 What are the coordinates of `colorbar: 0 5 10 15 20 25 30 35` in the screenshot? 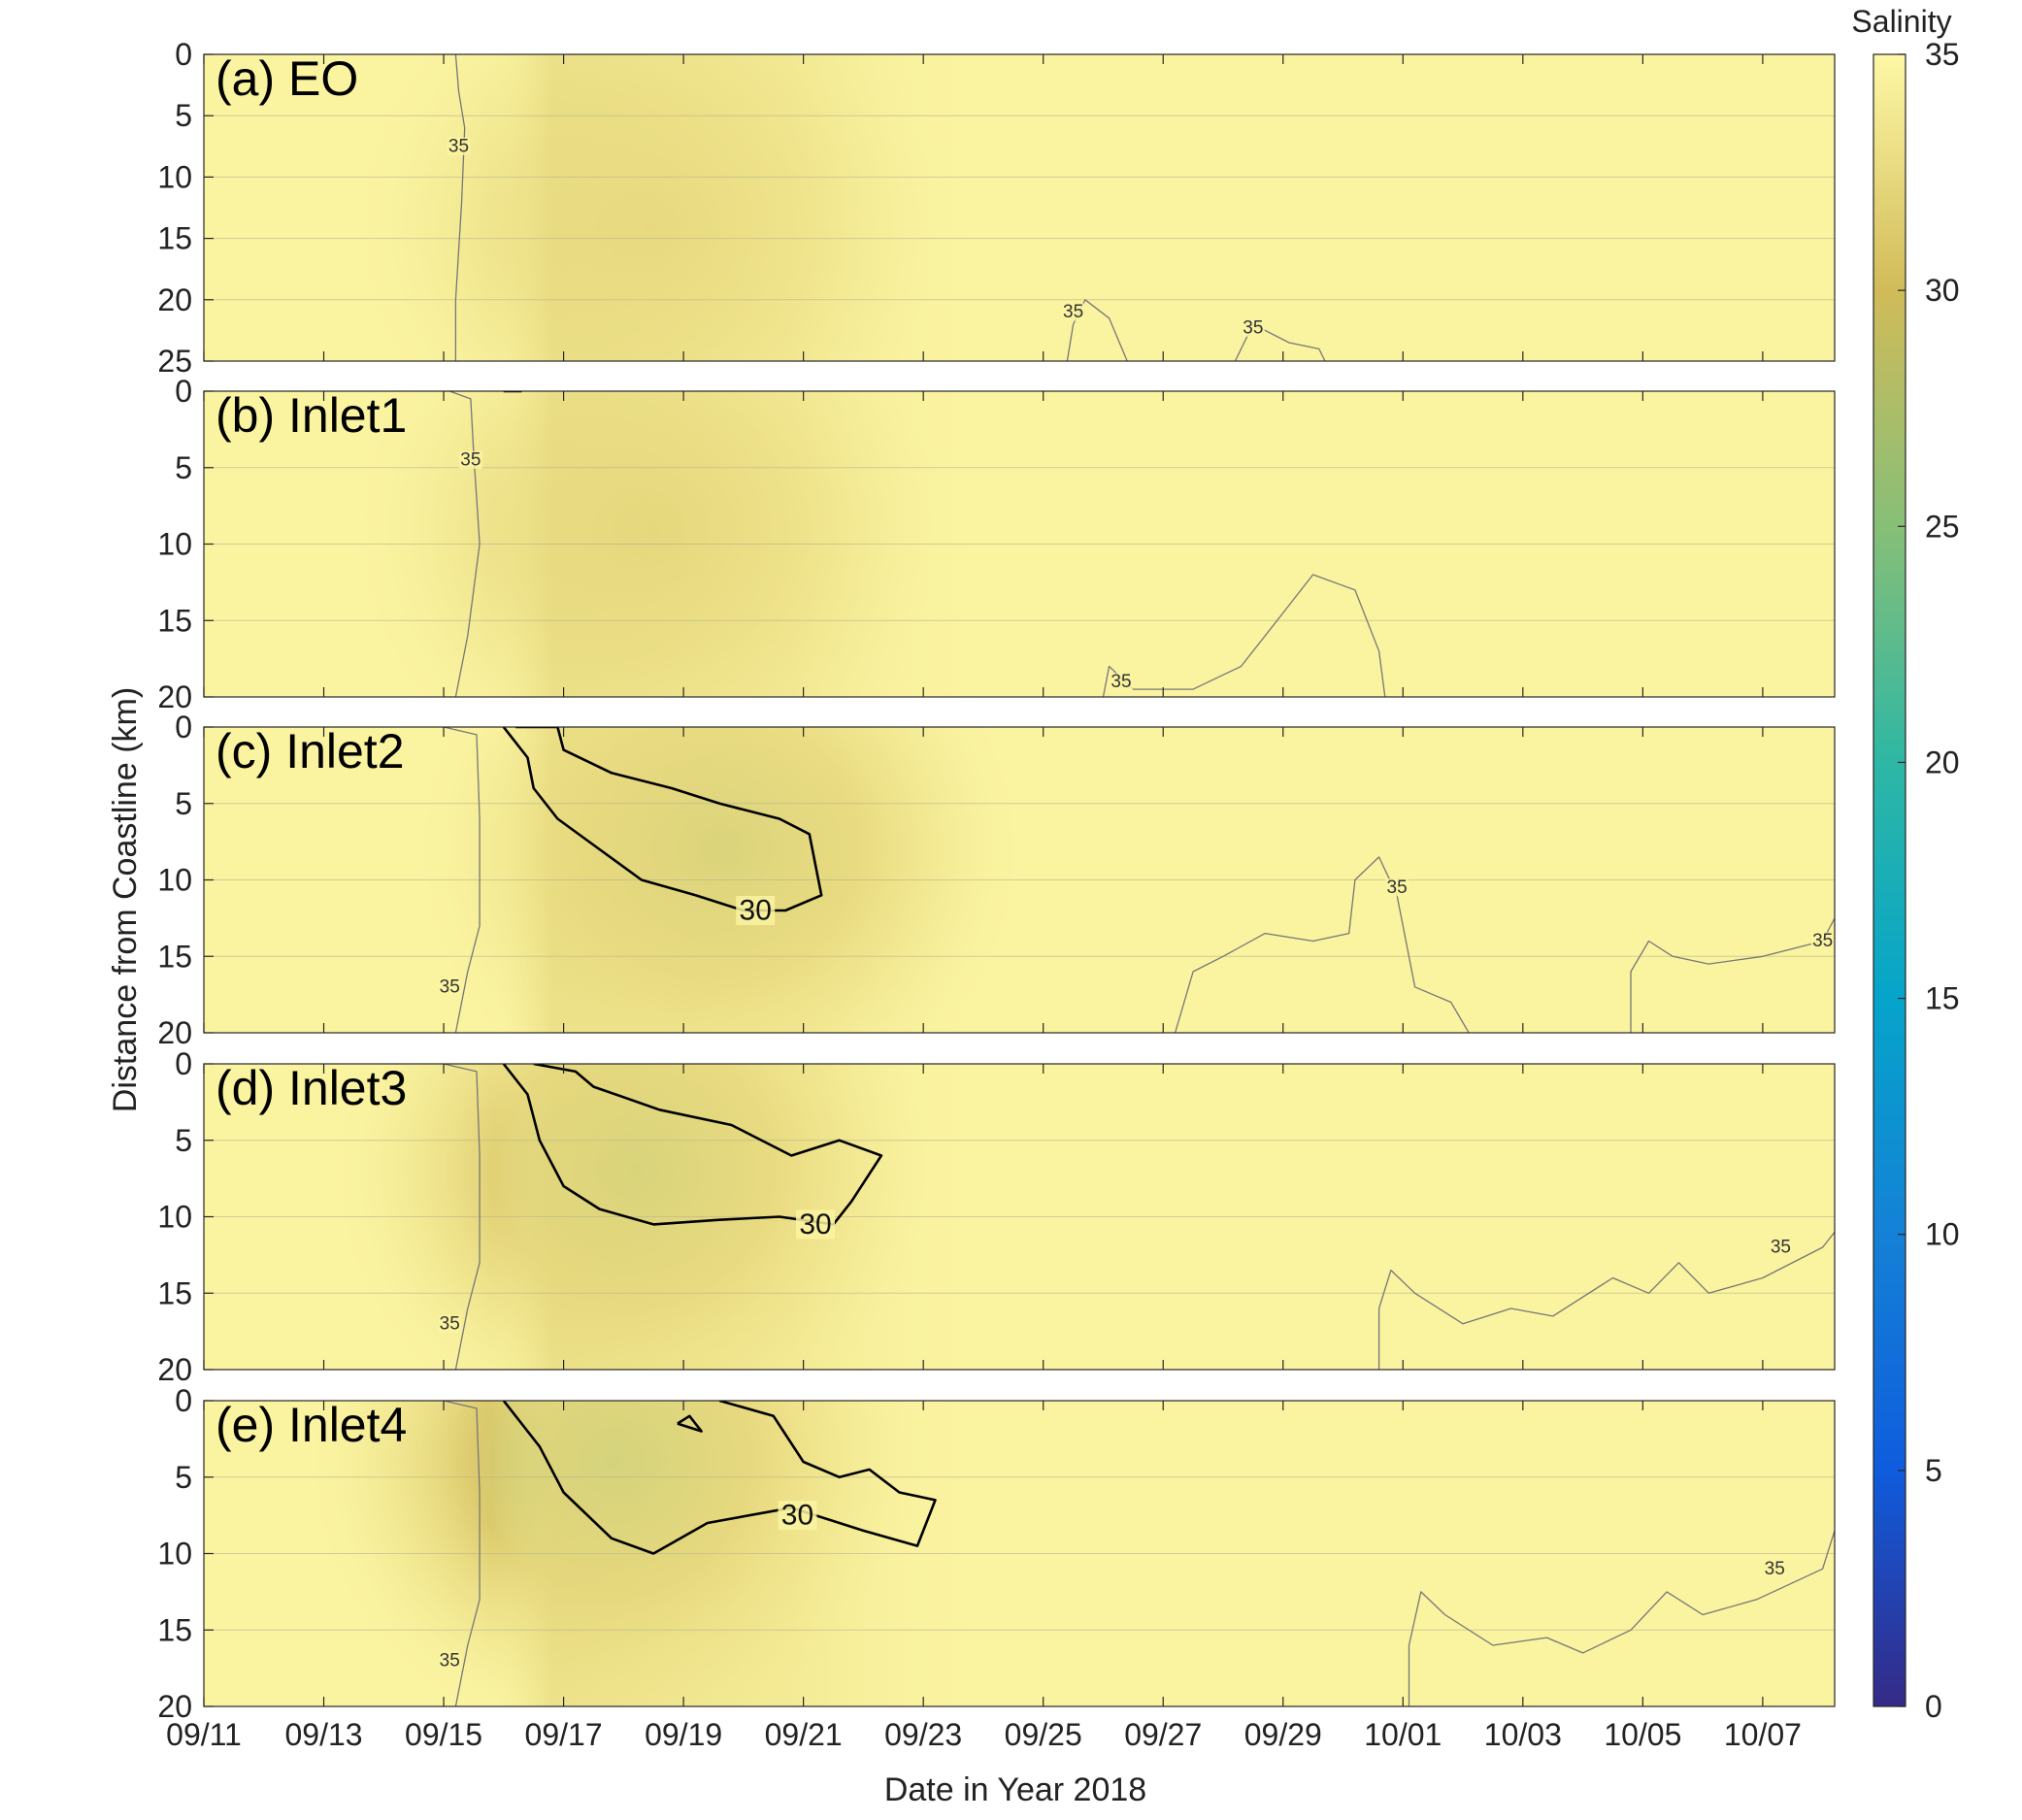 It's located at (1916, 880).